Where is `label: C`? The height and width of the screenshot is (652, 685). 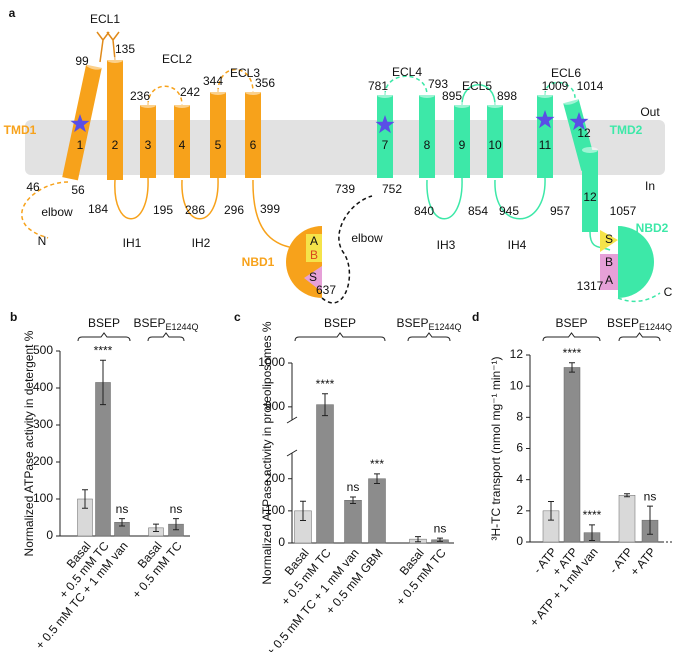 label: C is located at coordinates (668, 292).